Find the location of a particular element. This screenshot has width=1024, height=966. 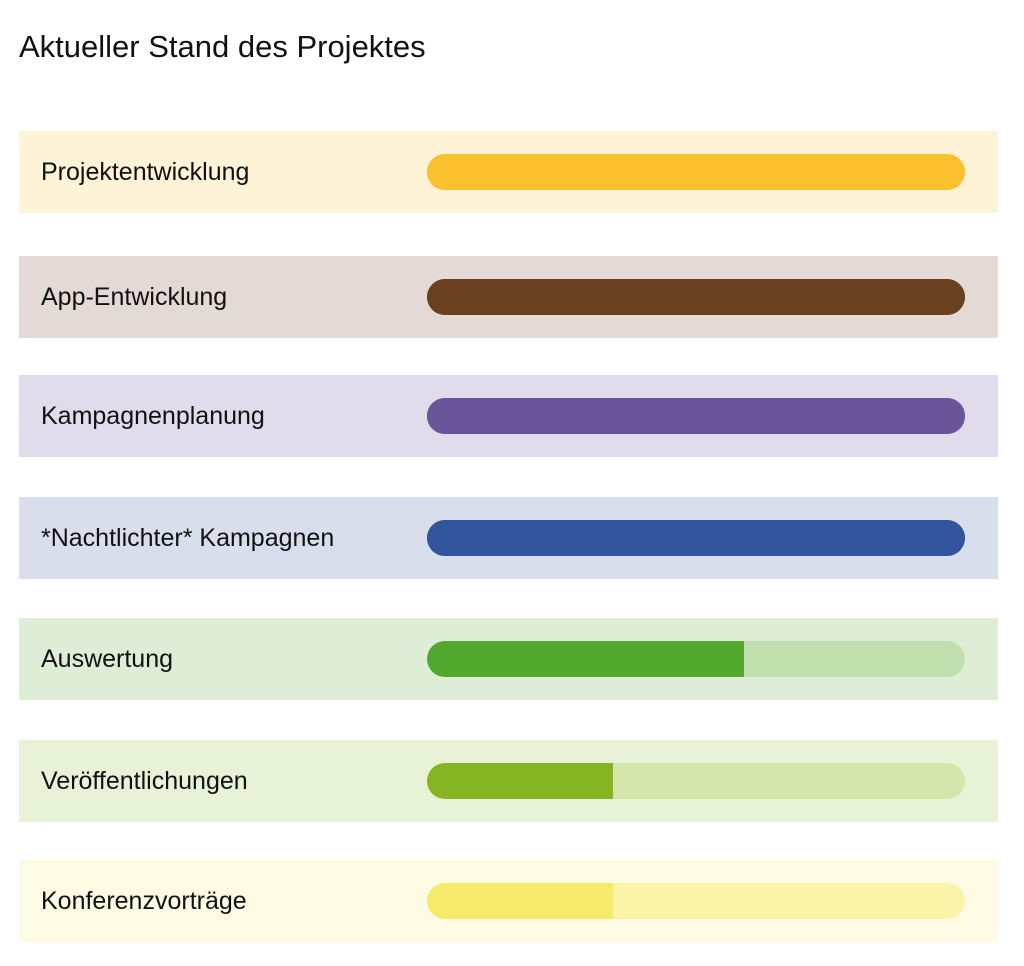

row-label: *Nachtlichter* Kampagnen is located at coordinates (188, 538).